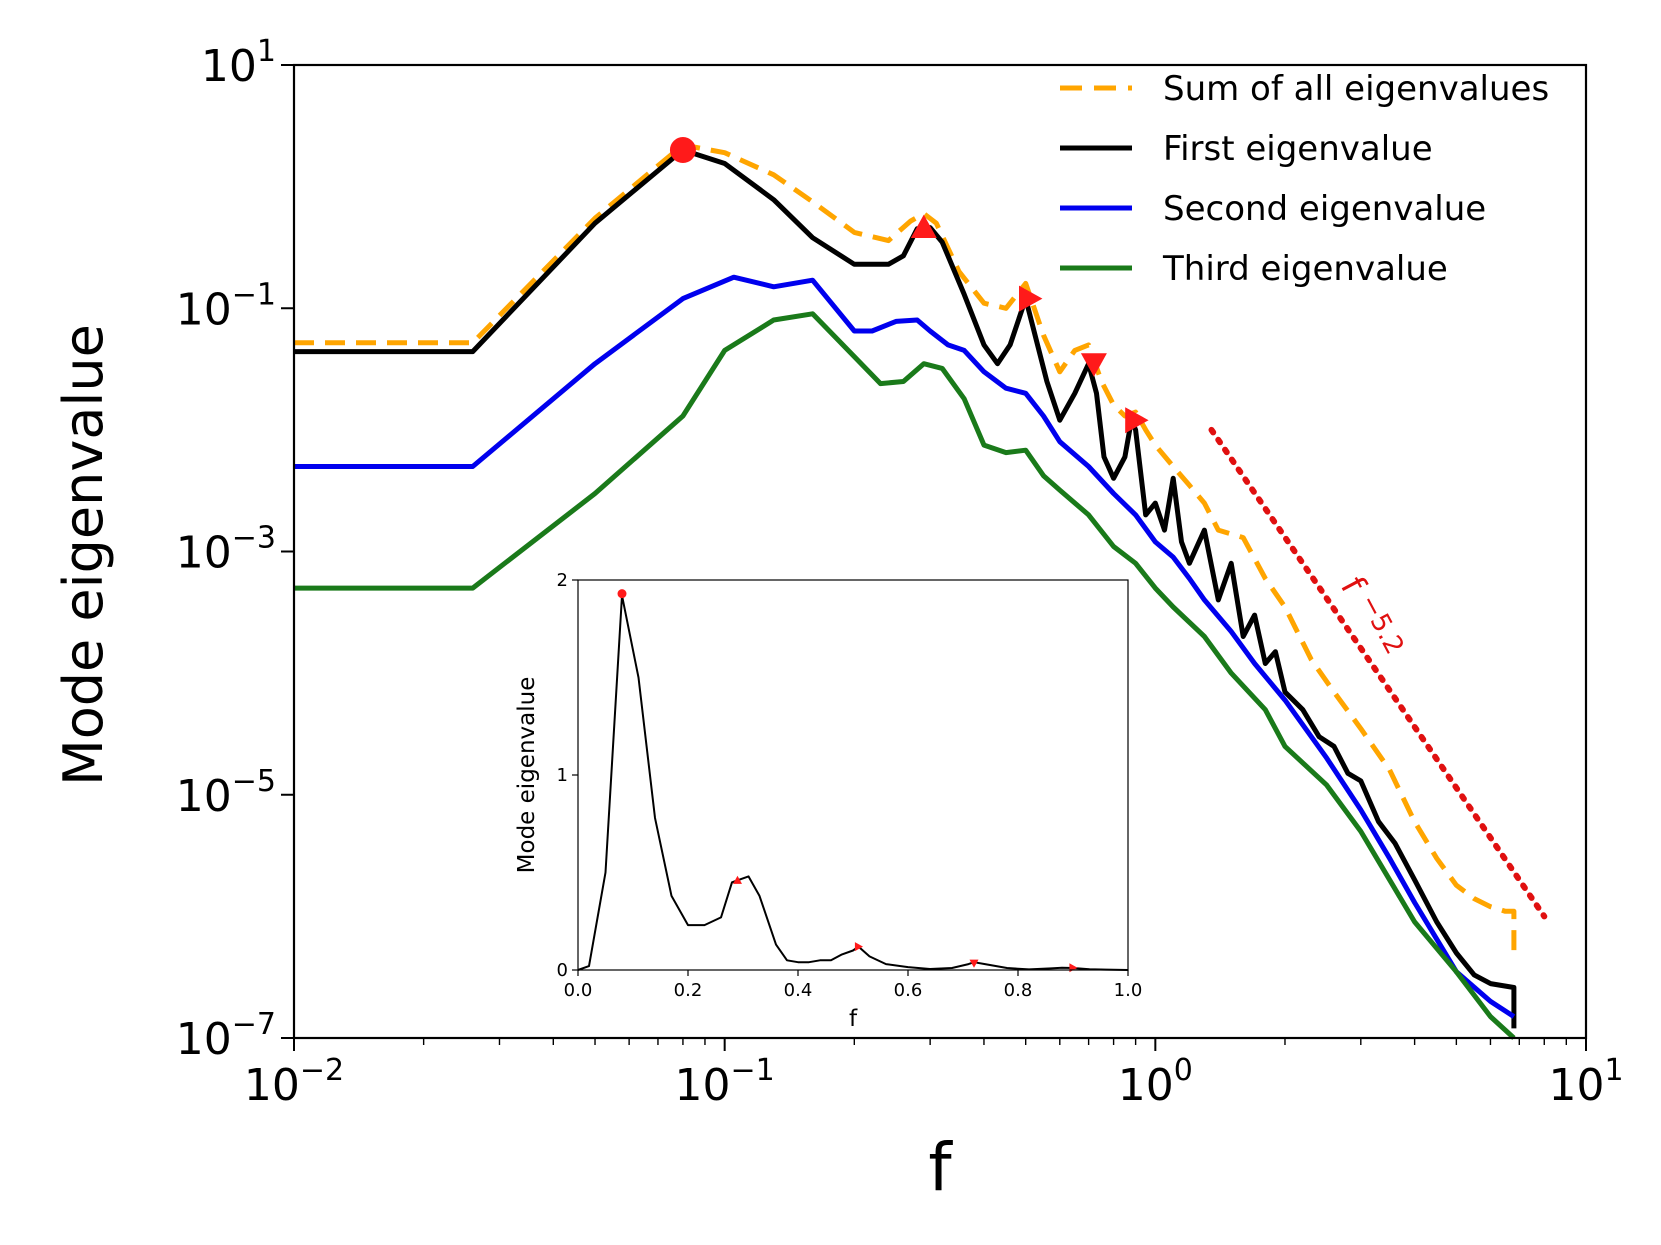 Image resolution: width=1661 pixels, height=1245 pixels. I want to click on y-tick-label: 10⁻¹, so click(226, 306).